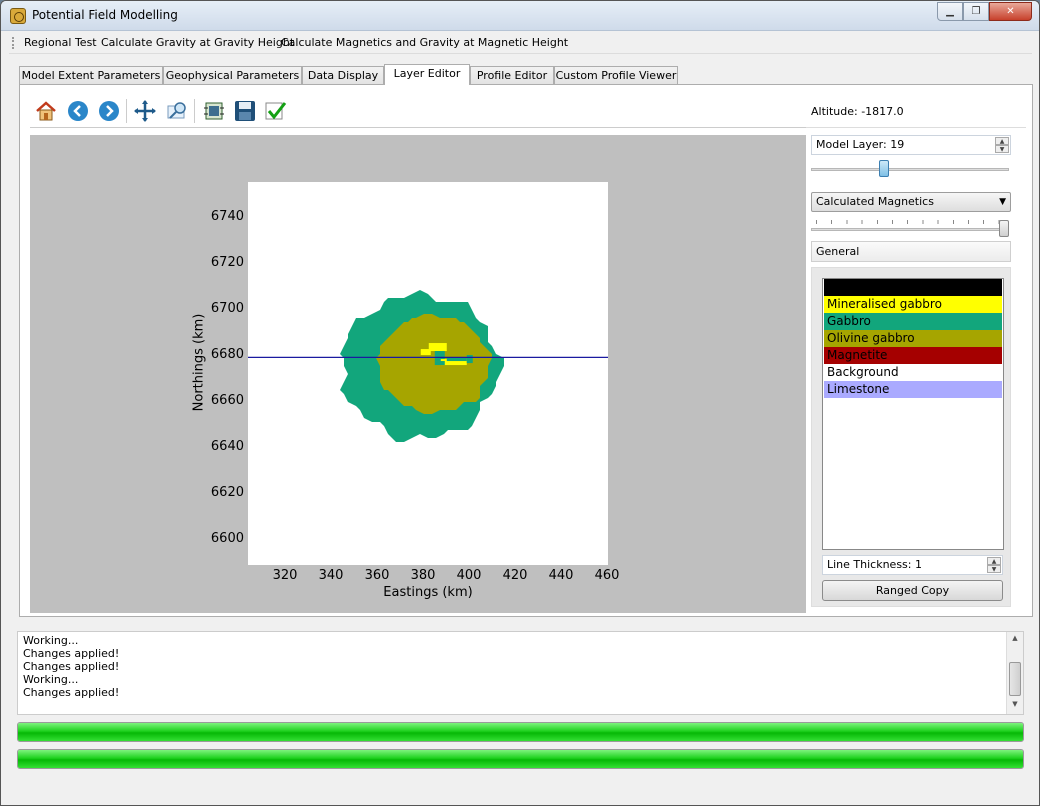 The image size is (1040, 806). I want to click on x-tick-label: 360, so click(377, 575).